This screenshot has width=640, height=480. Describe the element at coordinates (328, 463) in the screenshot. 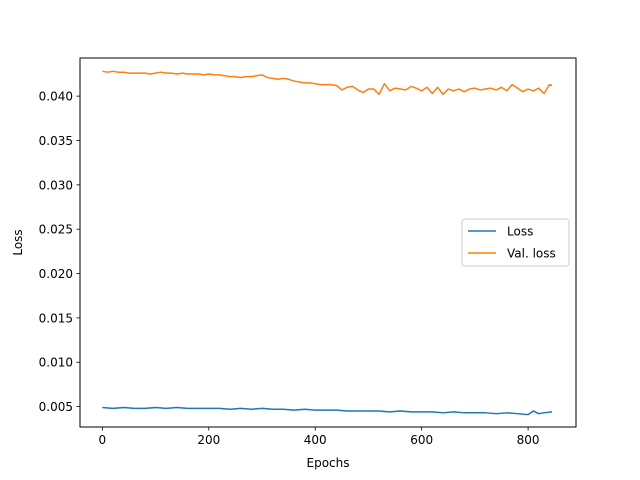

I see `x-axis-label: Epochs` at that location.